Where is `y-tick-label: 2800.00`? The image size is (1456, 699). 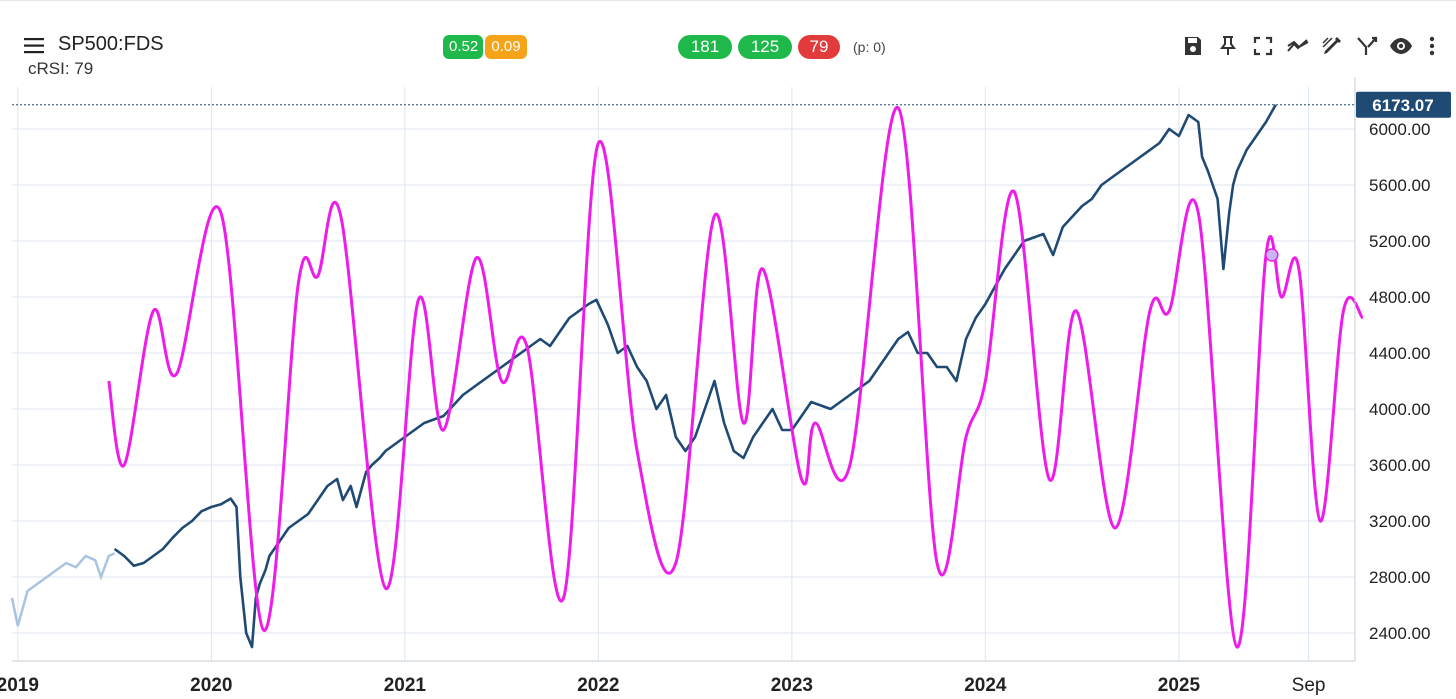
y-tick-label: 2800.00 is located at coordinates (1399, 577).